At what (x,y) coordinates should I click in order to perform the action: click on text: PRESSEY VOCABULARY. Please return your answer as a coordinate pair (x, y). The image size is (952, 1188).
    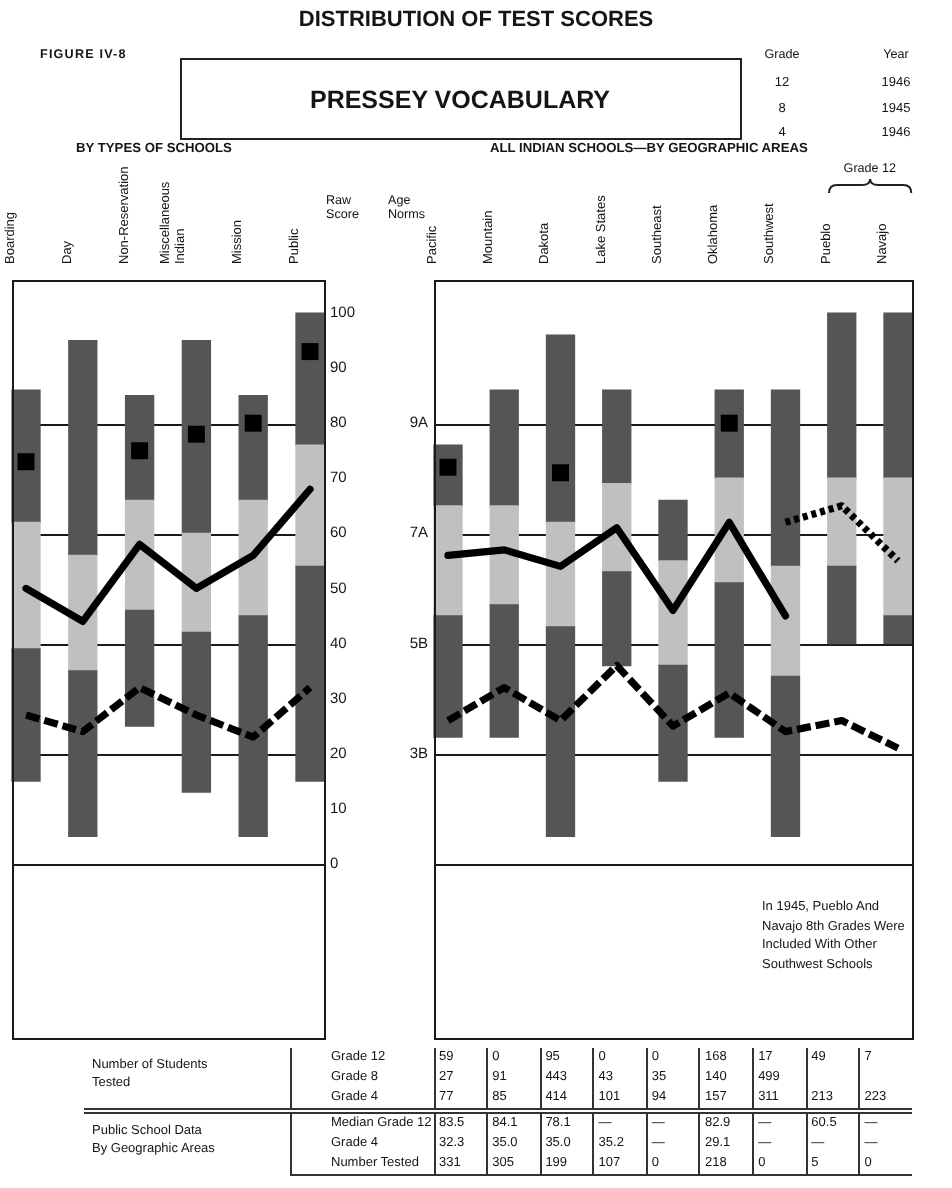
    Looking at the image, I should click on (460, 100).